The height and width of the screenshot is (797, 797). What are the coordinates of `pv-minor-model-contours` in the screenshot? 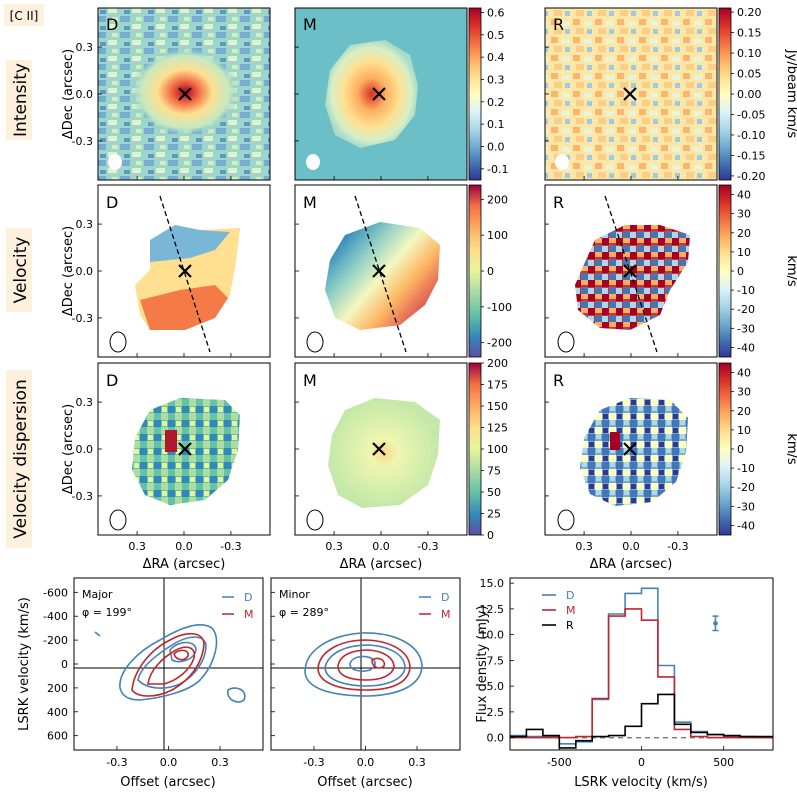 It's located at (364, 665).